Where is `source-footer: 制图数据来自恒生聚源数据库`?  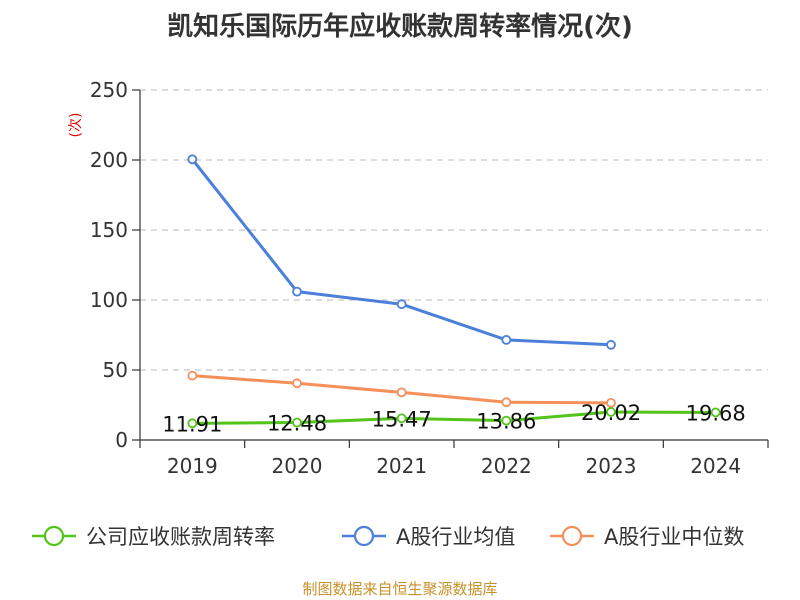
source-footer: 制图数据来自恒生聚源数据库 is located at coordinates (400, 589).